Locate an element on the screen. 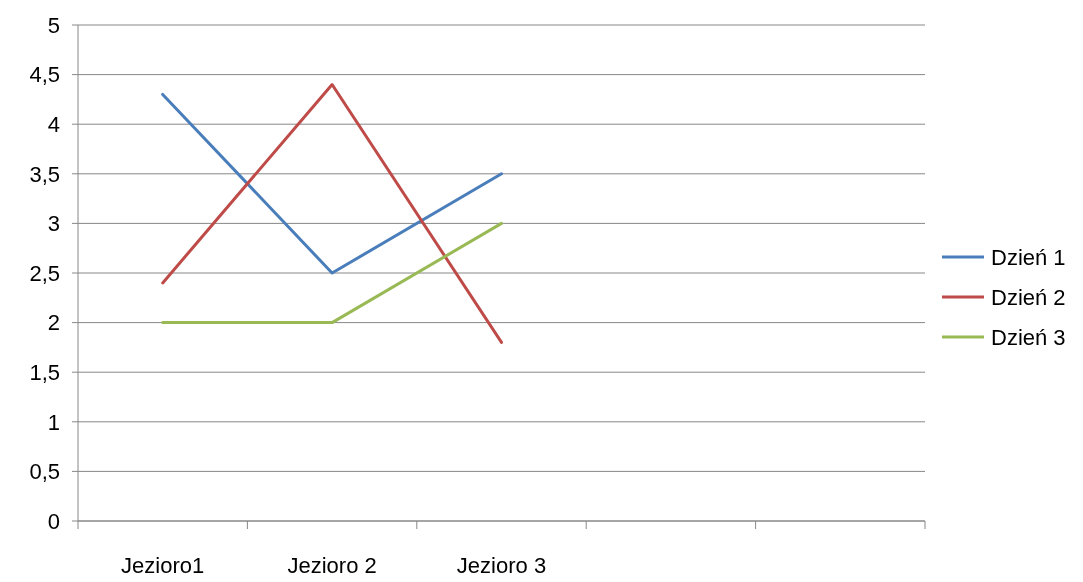 The height and width of the screenshot is (582, 1083). y-tick-label: 0,5 is located at coordinates (44, 472).